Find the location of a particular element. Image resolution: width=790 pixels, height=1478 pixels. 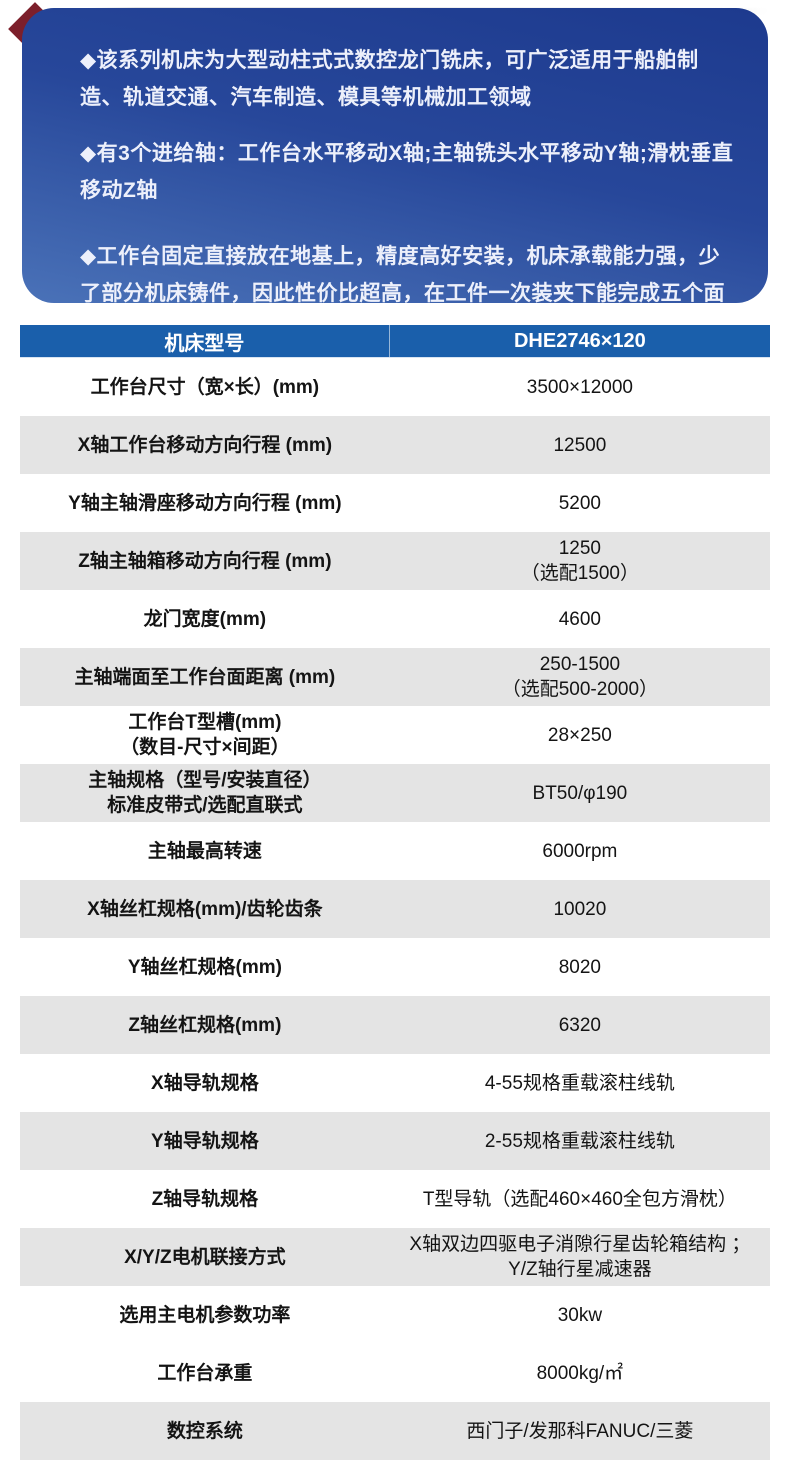

spec-row-18: 数控系统 西门子/发那科FANUC/三菱 is located at coordinates (395, 1431).